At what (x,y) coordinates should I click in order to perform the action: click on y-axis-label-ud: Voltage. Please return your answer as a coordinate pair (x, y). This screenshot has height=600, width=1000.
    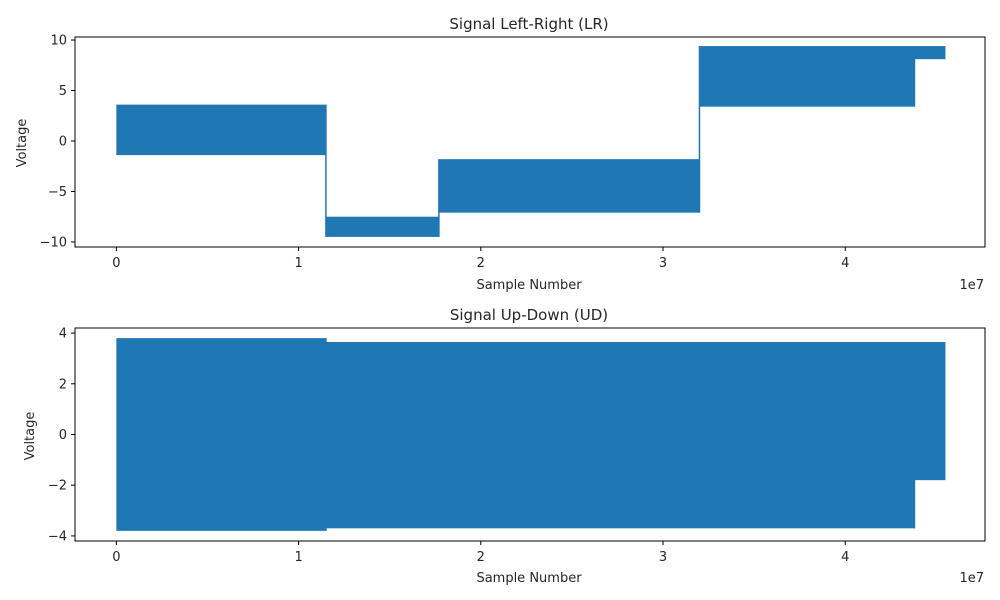
    Looking at the image, I should click on (30, 436).